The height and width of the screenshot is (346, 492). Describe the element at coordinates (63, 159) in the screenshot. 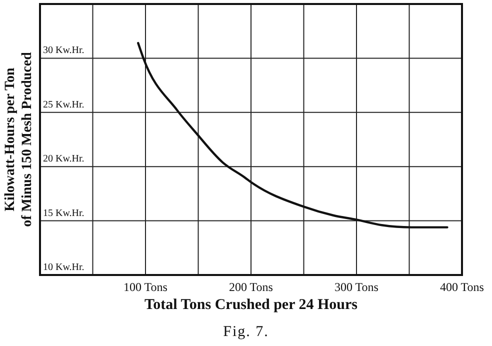

I see `y-tick-label: 20 Kw.Hr.` at that location.